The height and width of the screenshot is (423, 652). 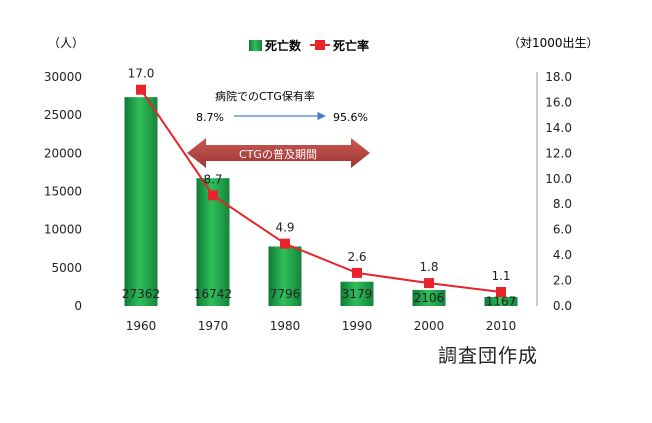 What do you see at coordinates (141, 326) in the screenshot?
I see `x-tick-label: 1960` at bounding box center [141, 326].